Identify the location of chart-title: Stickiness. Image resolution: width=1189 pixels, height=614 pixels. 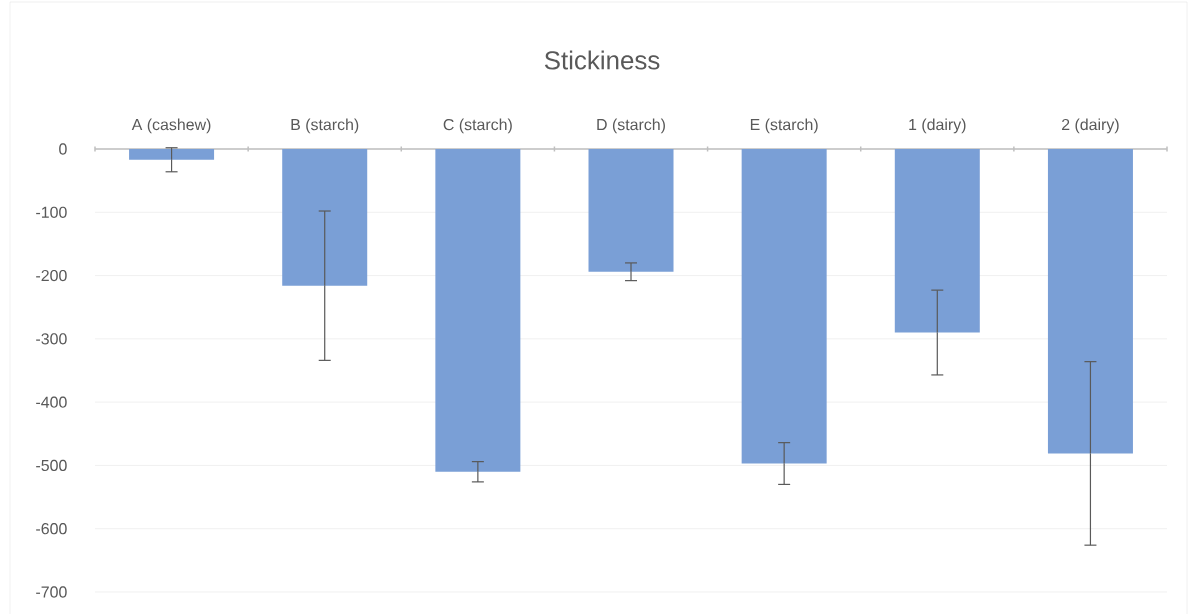
(602, 60).